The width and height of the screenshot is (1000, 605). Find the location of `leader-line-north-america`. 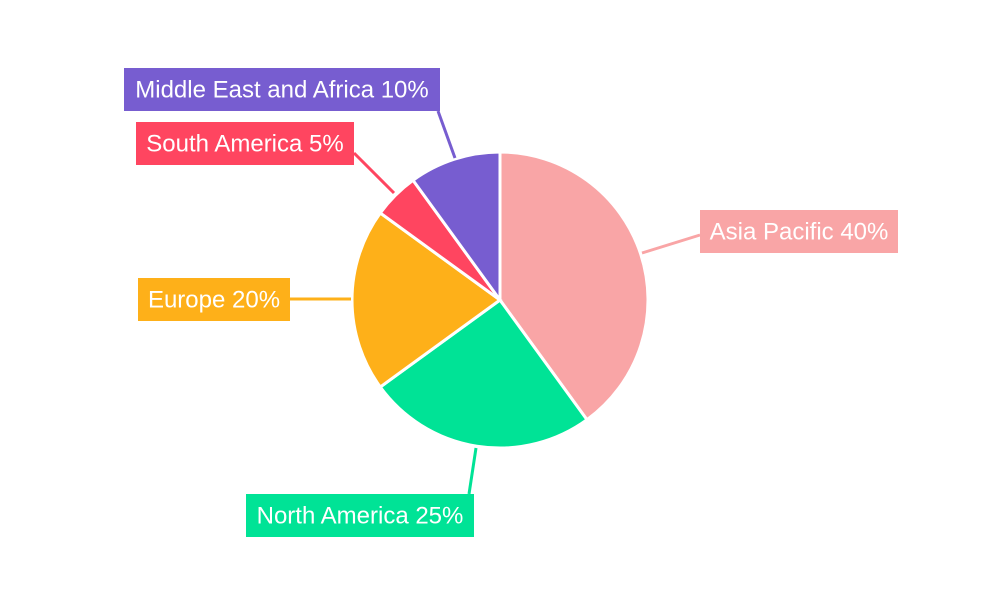

leader-line-north-america is located at coordinates (472, 471).